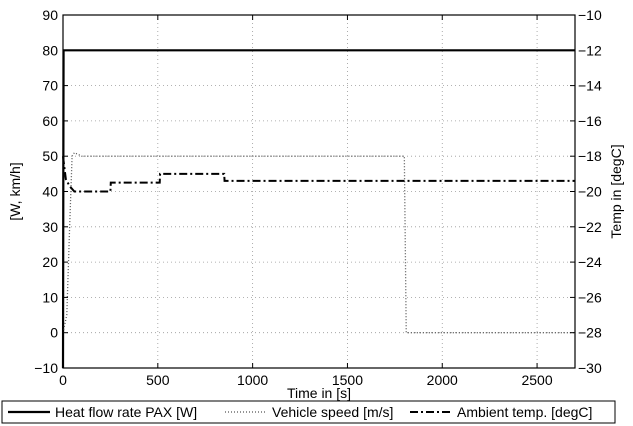 This screenshot has height=426, width=633. What do you see at coordinates (319, 393) in the screenshot?
I see `x-axis-label: Time in [s]` at bounding box center [319, 393].